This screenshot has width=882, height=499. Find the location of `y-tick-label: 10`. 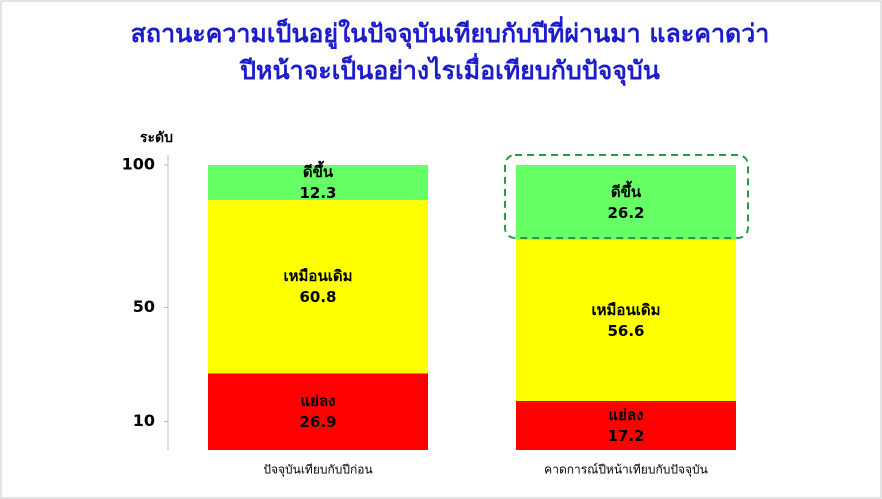

y-tick-label: 10 is located at coordinates (144, 420).